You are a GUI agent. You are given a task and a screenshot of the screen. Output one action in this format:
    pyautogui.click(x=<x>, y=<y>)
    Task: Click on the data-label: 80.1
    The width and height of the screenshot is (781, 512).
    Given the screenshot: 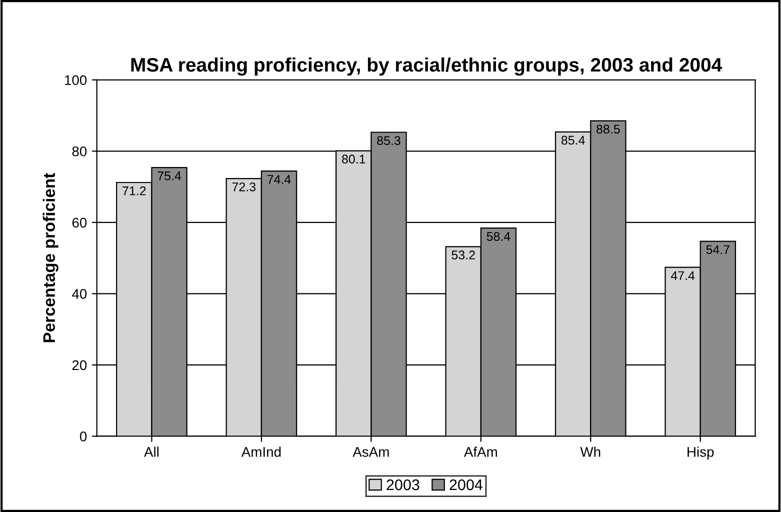 What is the action you would take?
    pyautogui.click(x=354, y=159)
    